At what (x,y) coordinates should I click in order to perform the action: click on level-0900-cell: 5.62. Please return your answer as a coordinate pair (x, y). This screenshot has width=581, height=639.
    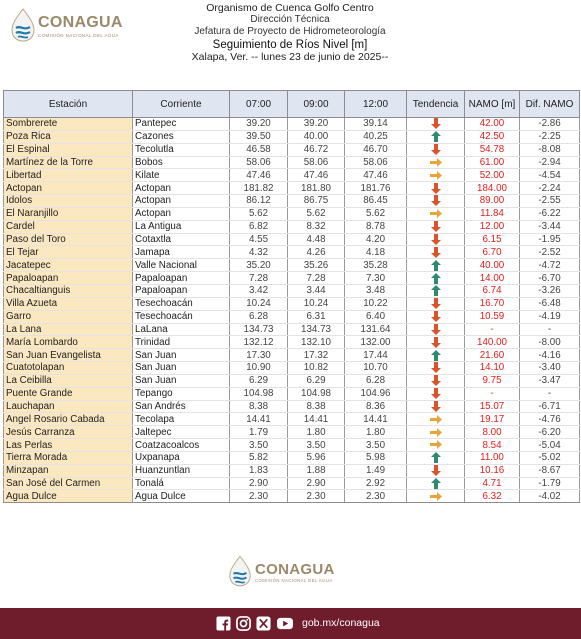
    Looking at the image, I should click on (316, 214).